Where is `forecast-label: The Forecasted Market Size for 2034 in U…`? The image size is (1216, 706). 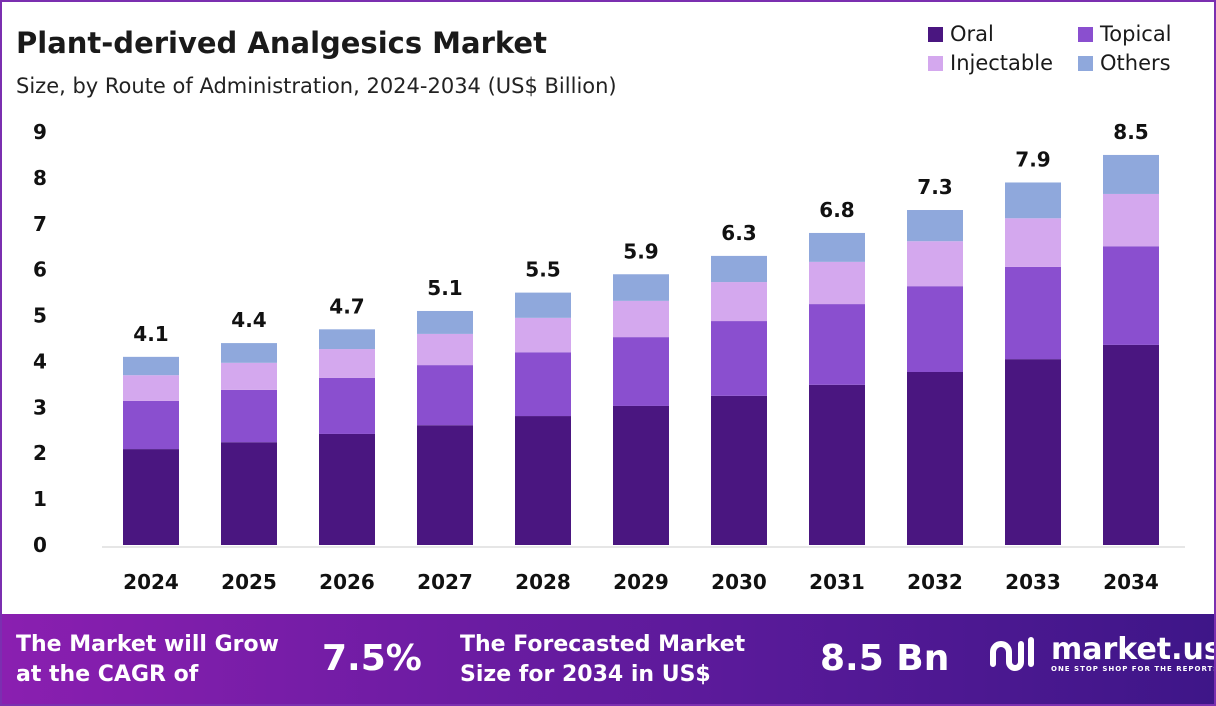
forecast-label: The Forecasted Market Size for 2034 in U… is located at coordinates (603, 659).